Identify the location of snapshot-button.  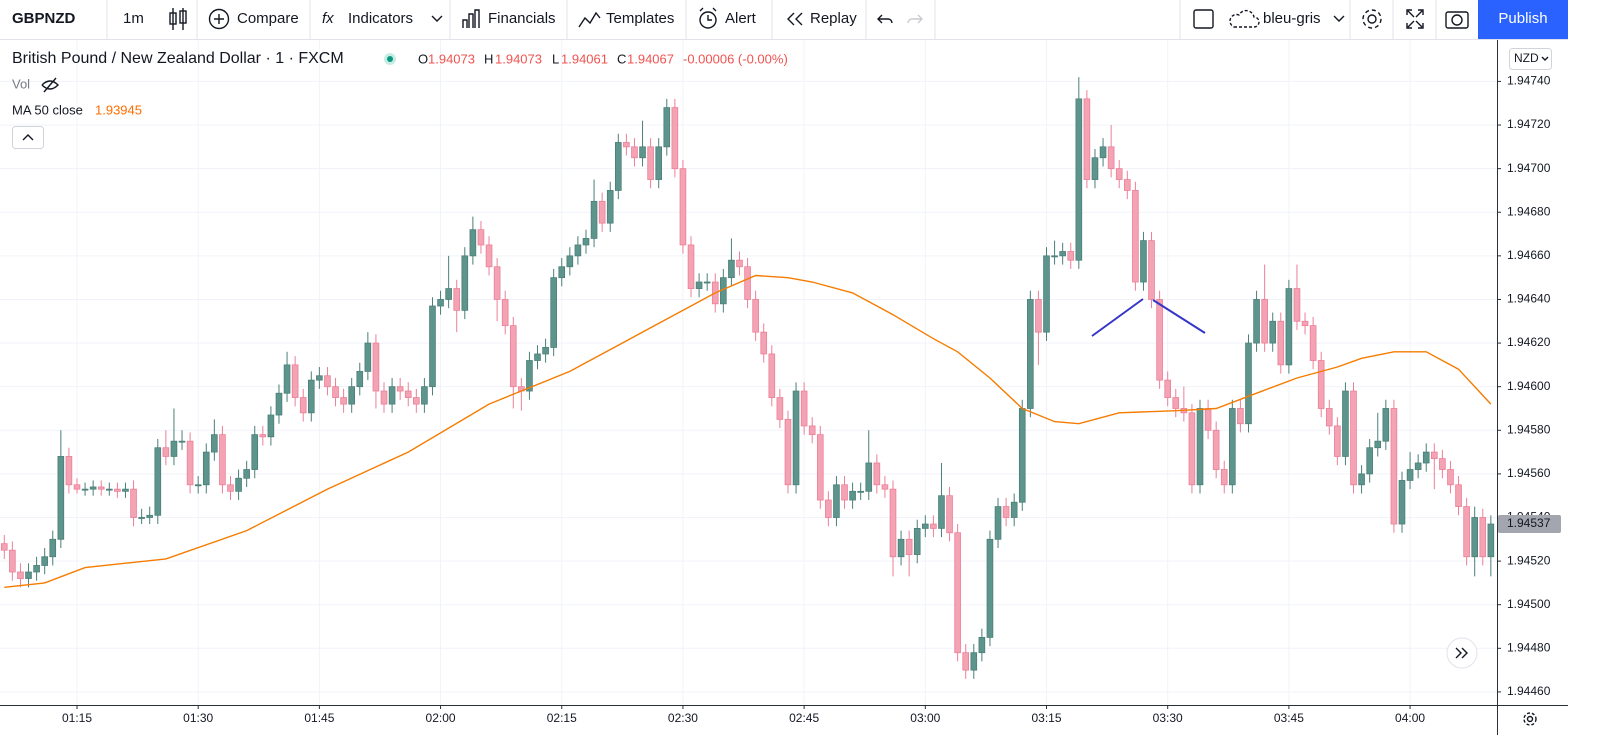
(1457, 20).